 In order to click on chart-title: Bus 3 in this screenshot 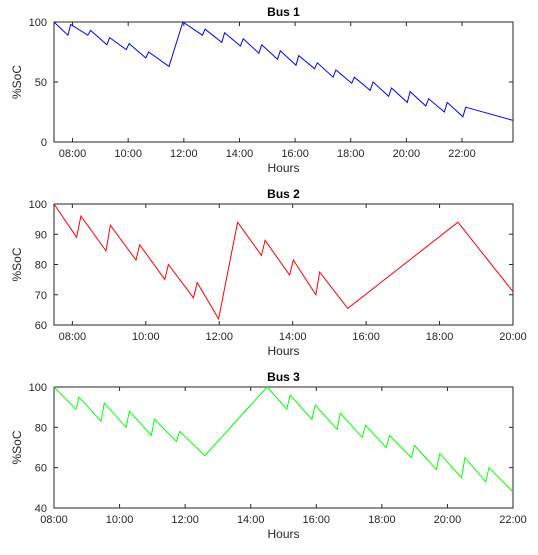, I will do `click(283, 377)`.